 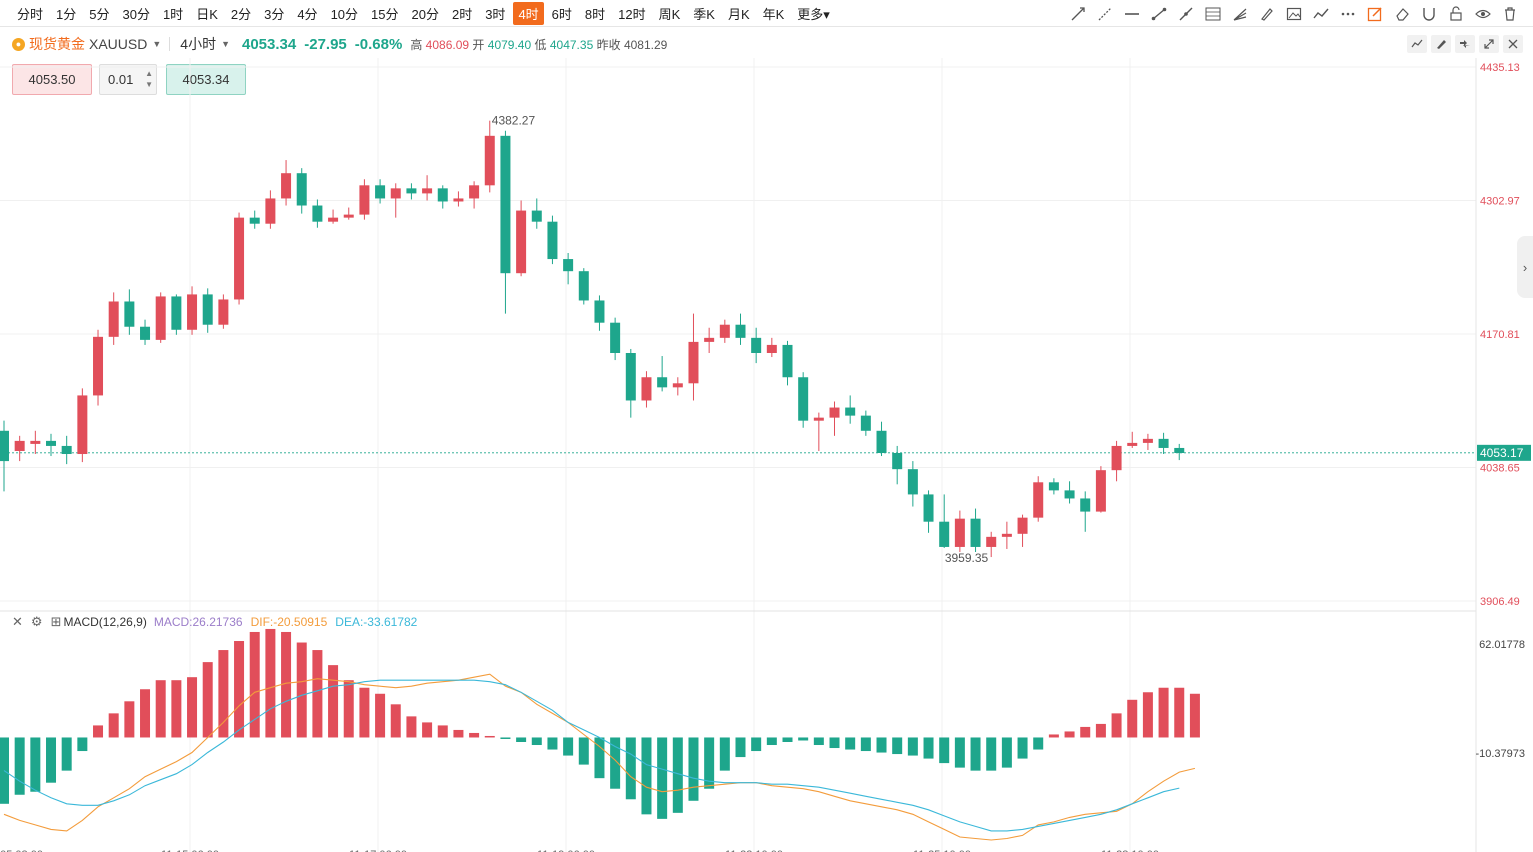 I want to click on period-tab: 1时, so click(x=173, y=14).